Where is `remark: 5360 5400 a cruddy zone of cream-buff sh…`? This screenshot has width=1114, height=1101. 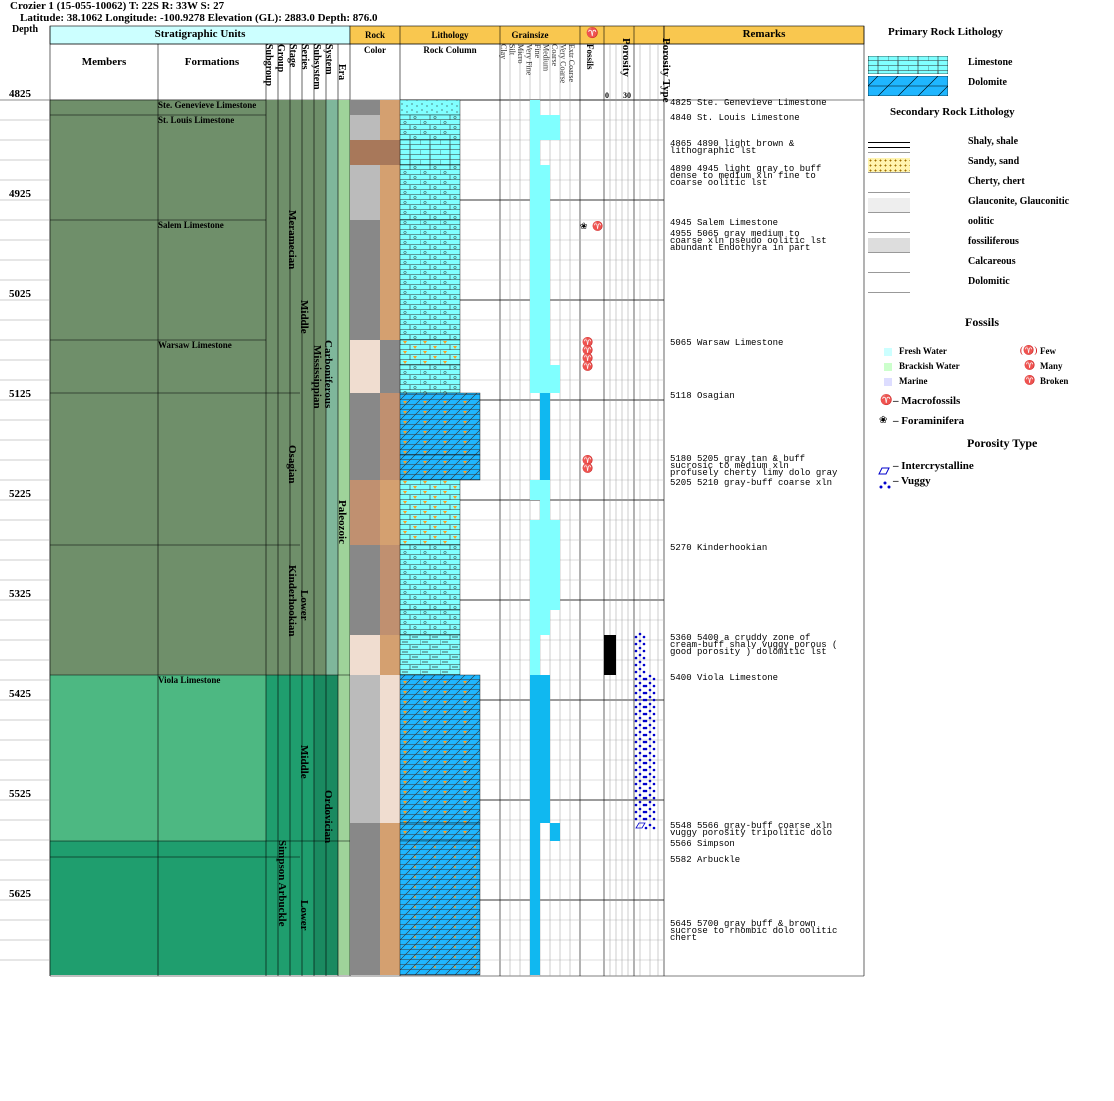
remark: 5360 5400 a cruddy zone of cream-buff sh… is located at coordinates (754, 645).